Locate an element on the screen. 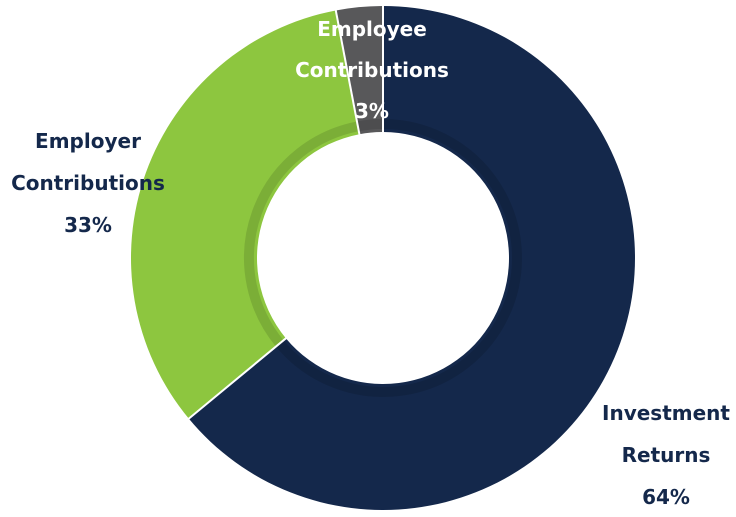 This screenshot has width=736, height=517. slice-employee-contributions-inner-shade is located at coordinates (370, 125).